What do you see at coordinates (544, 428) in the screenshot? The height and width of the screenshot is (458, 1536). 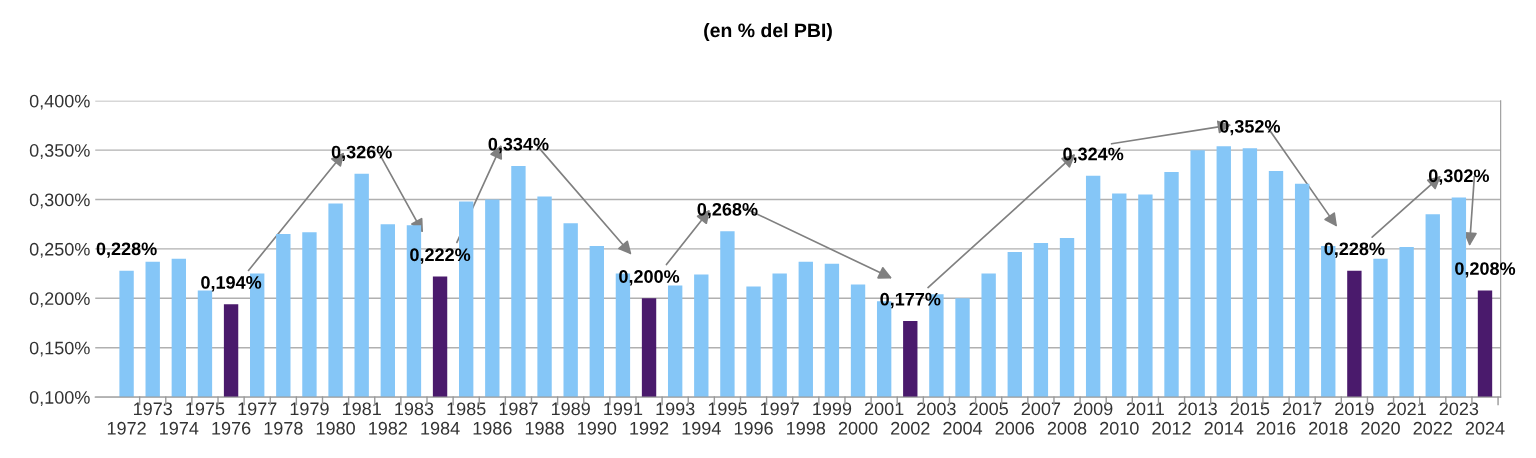 I see `x-tick-label: 1988` at bounding box center [544, 428].